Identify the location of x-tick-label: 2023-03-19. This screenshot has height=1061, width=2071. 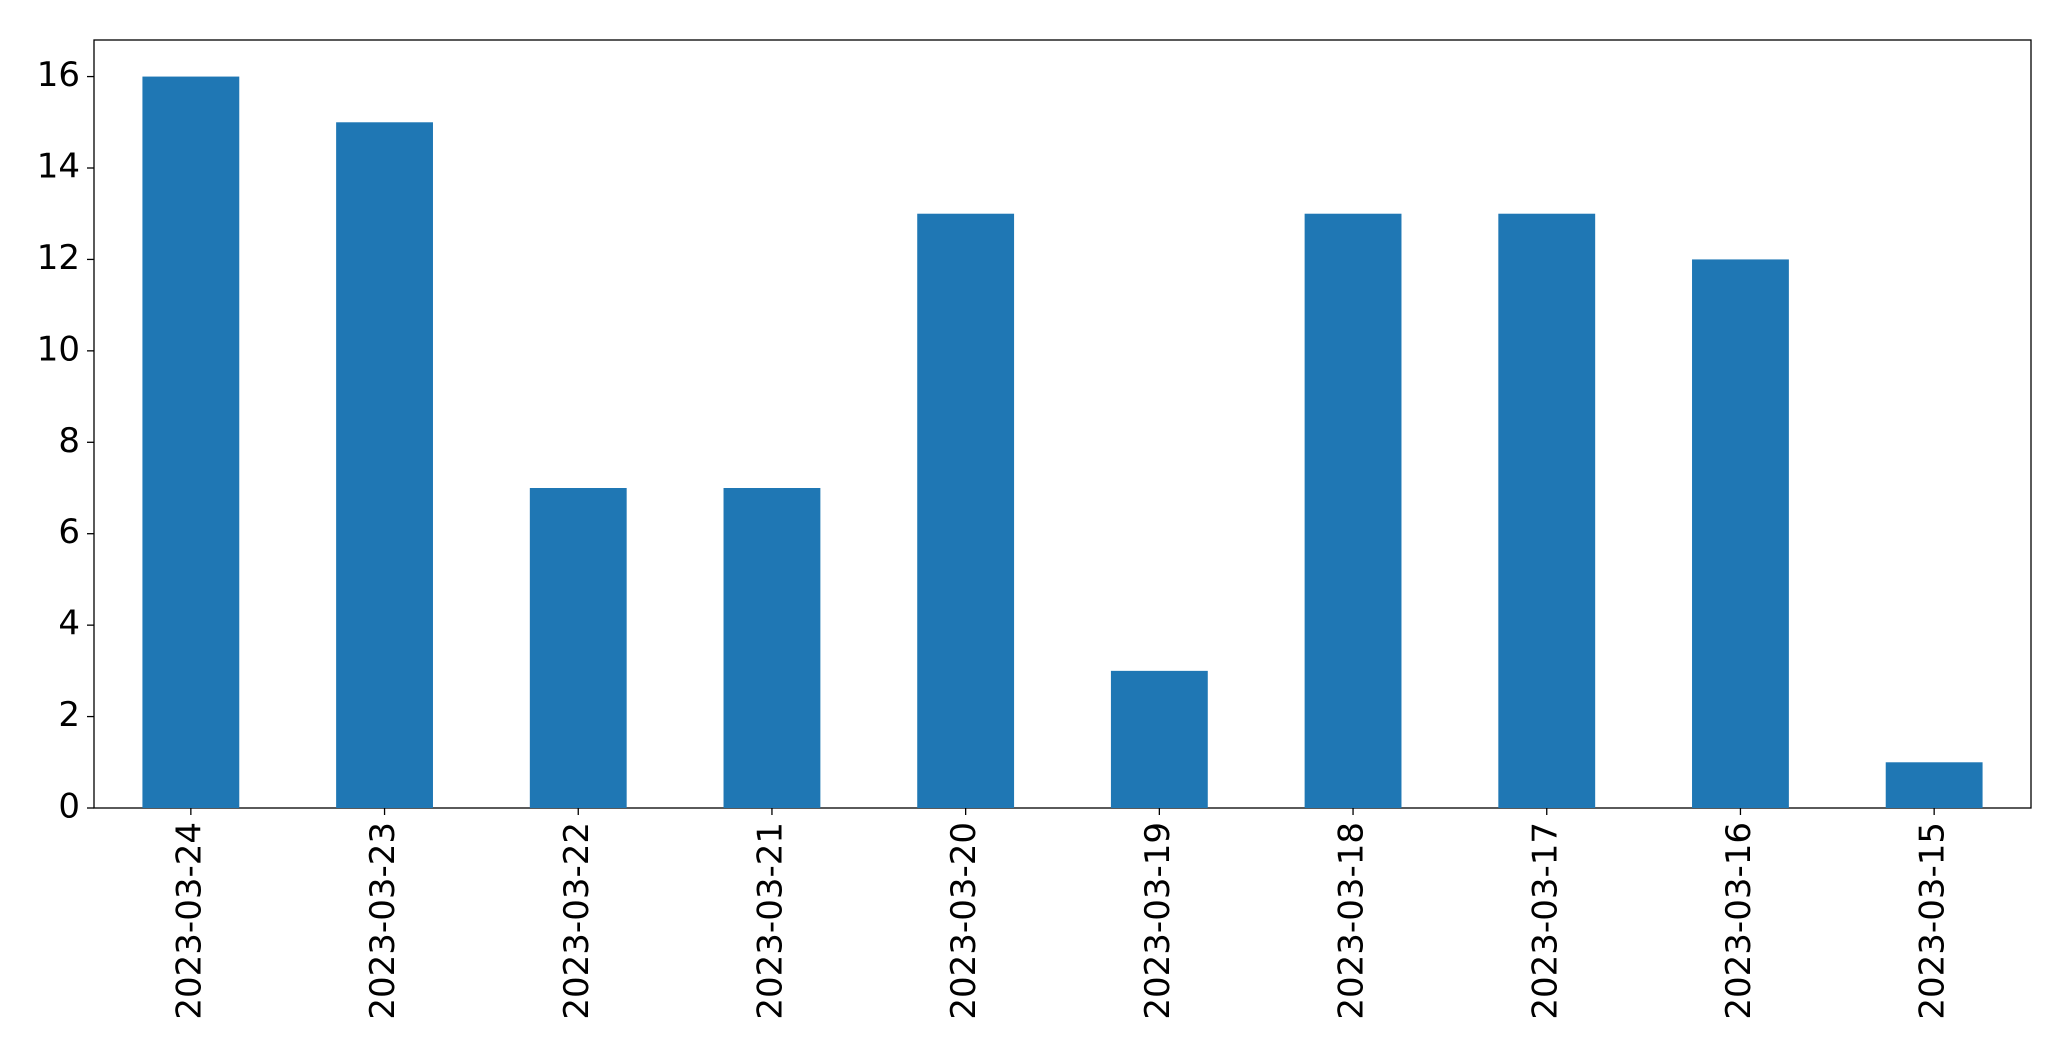
(1158, 921).